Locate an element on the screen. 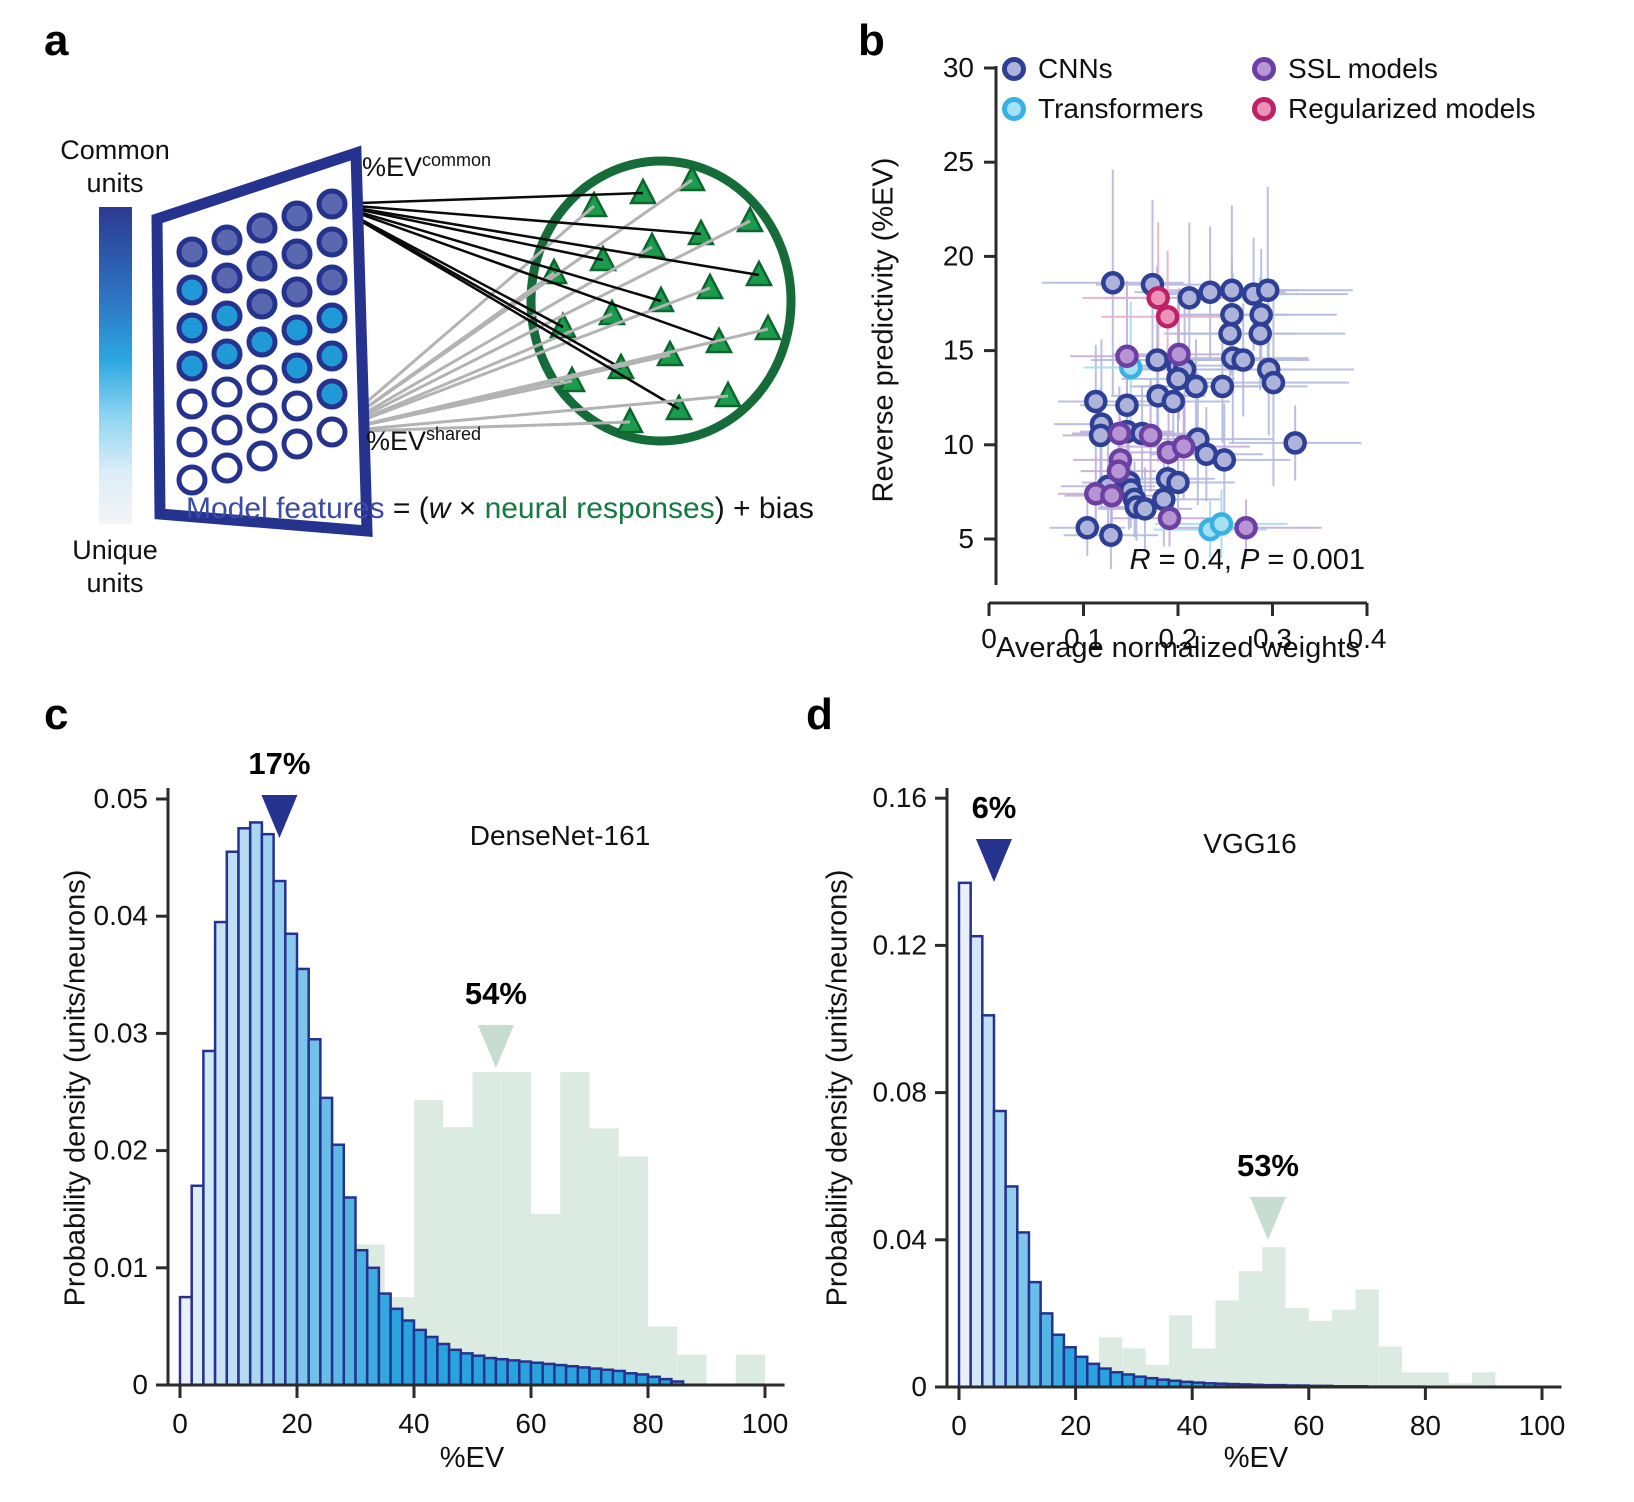 This screenshot has width=1634, height=1502. panel-c-histogram-y-tick-label: 0 is located at coordinates (140, 1384).